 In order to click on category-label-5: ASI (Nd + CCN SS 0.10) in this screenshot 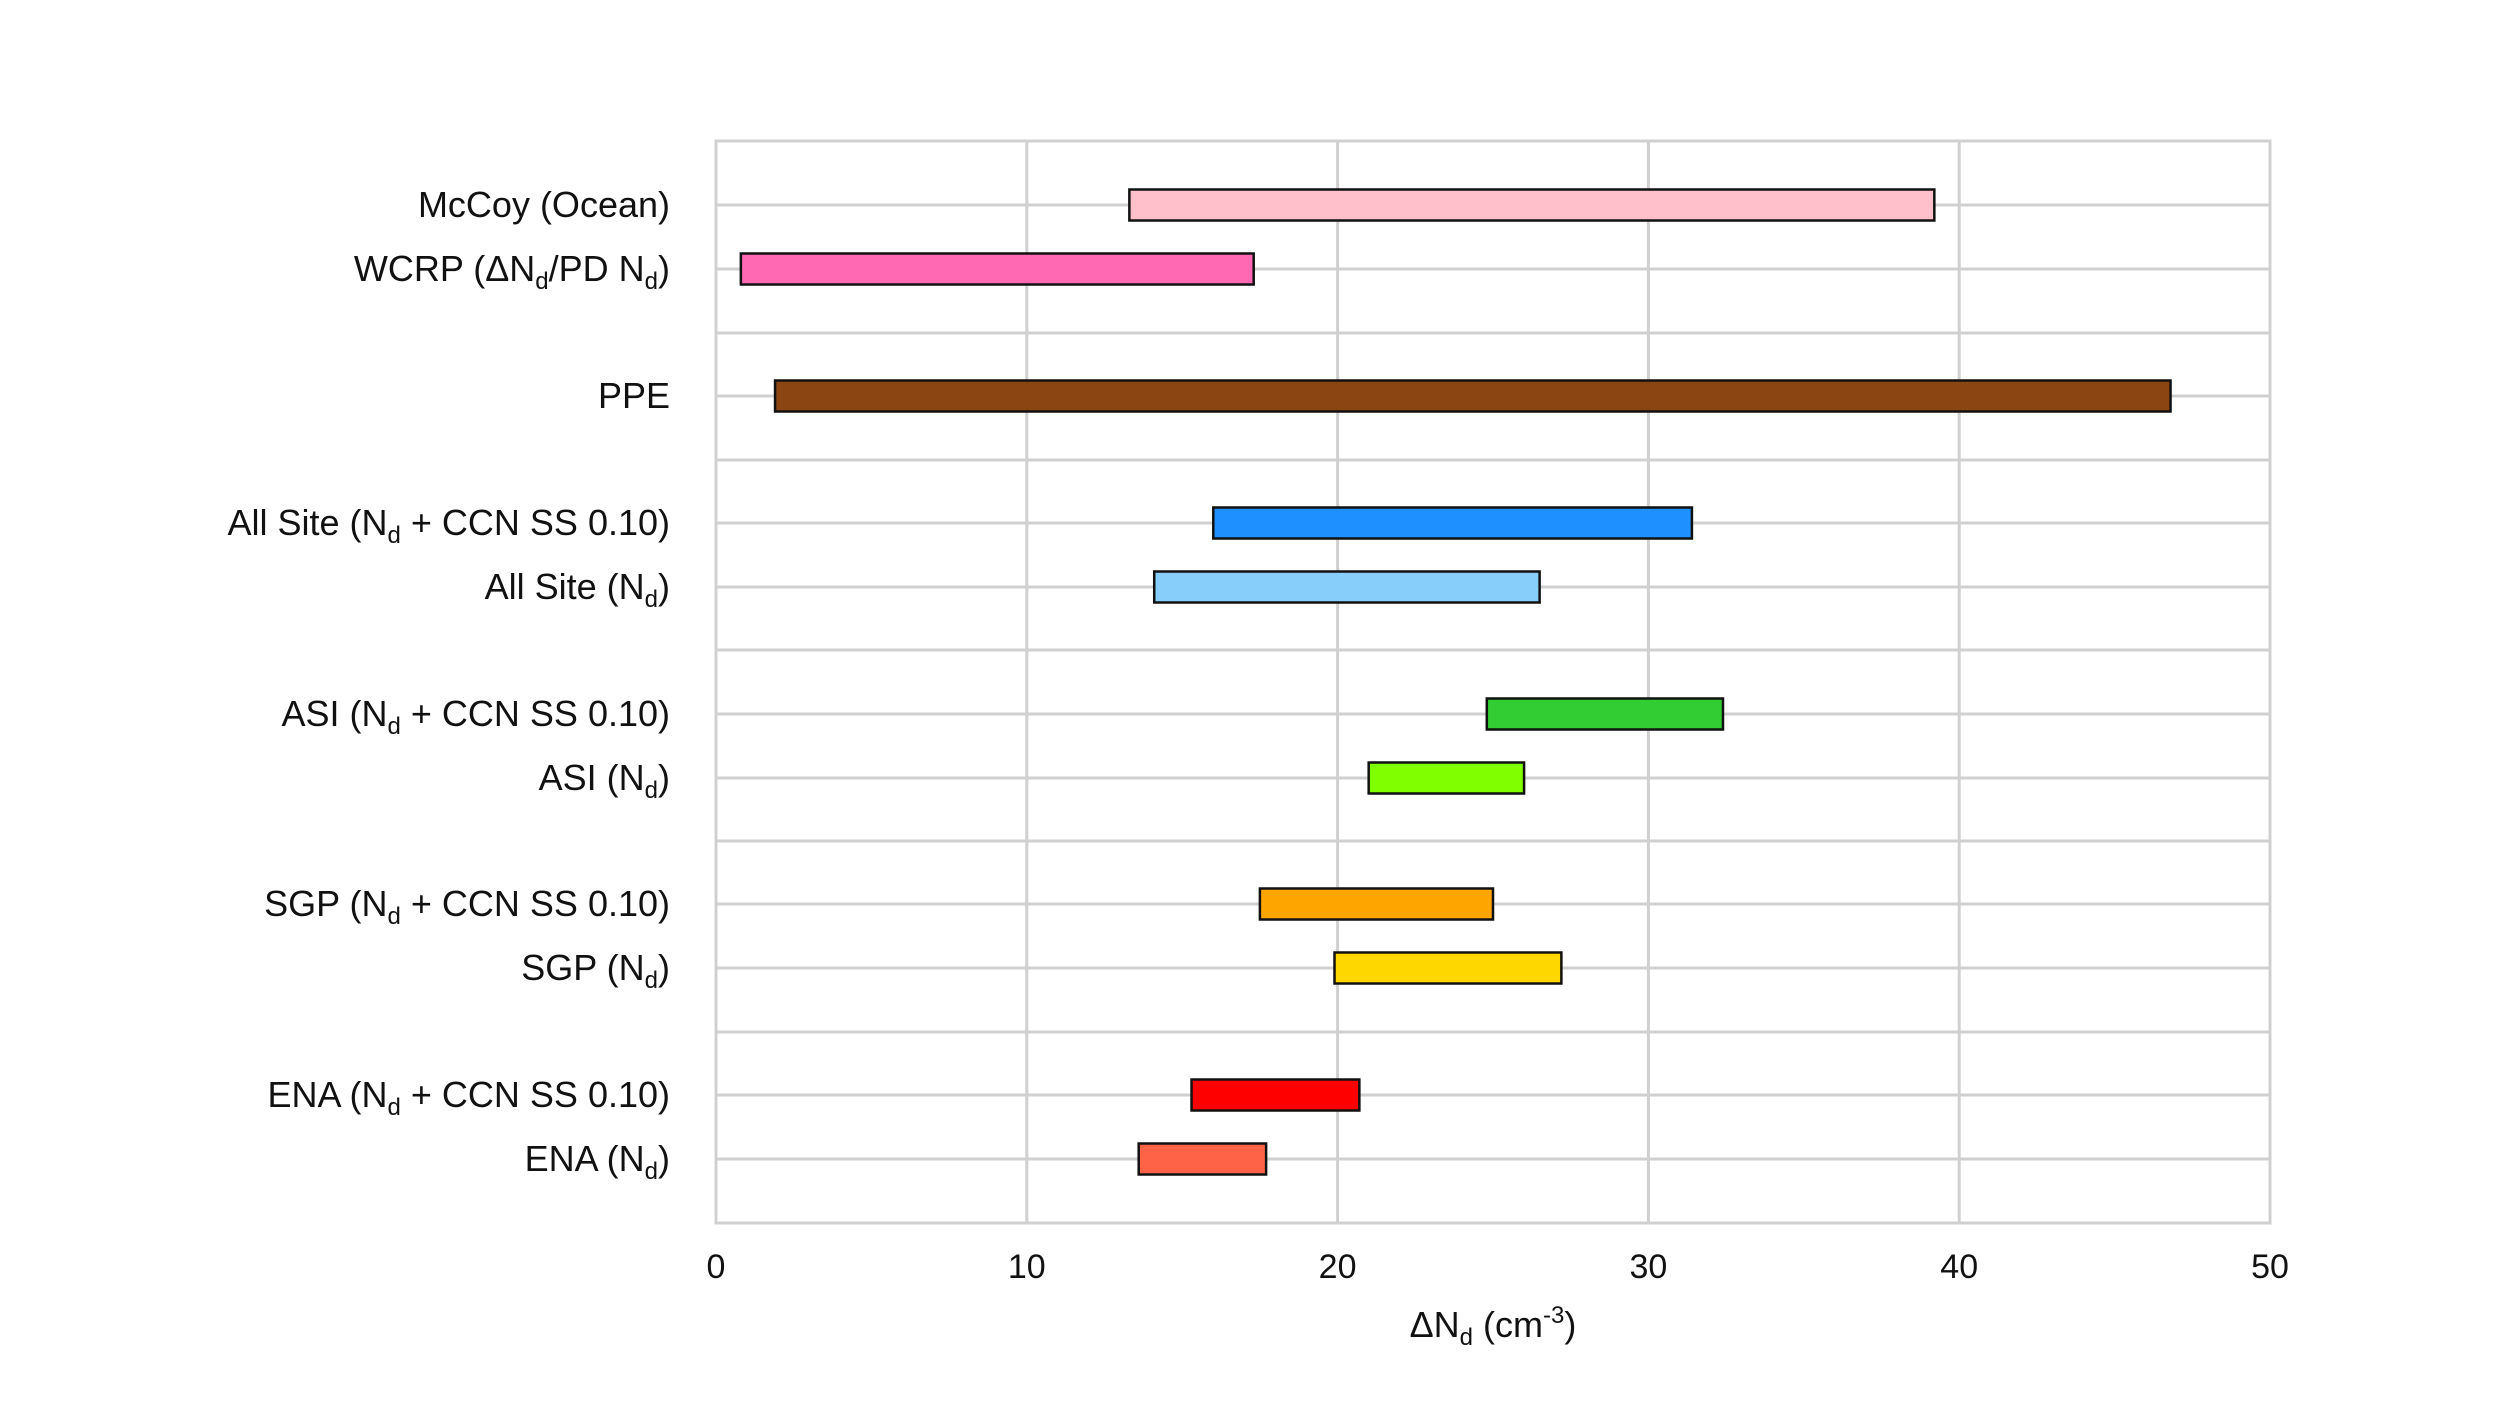, I will do `click(476, 716)`.